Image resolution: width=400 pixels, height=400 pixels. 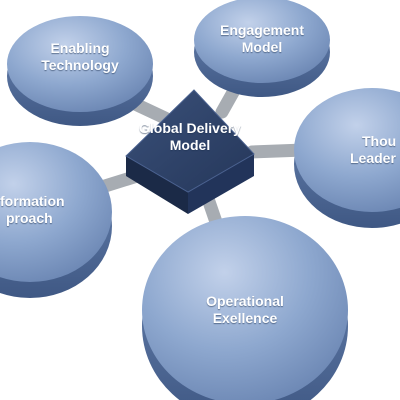 I want to click on node-label-line2: Leader, so click(x=373, y=157).